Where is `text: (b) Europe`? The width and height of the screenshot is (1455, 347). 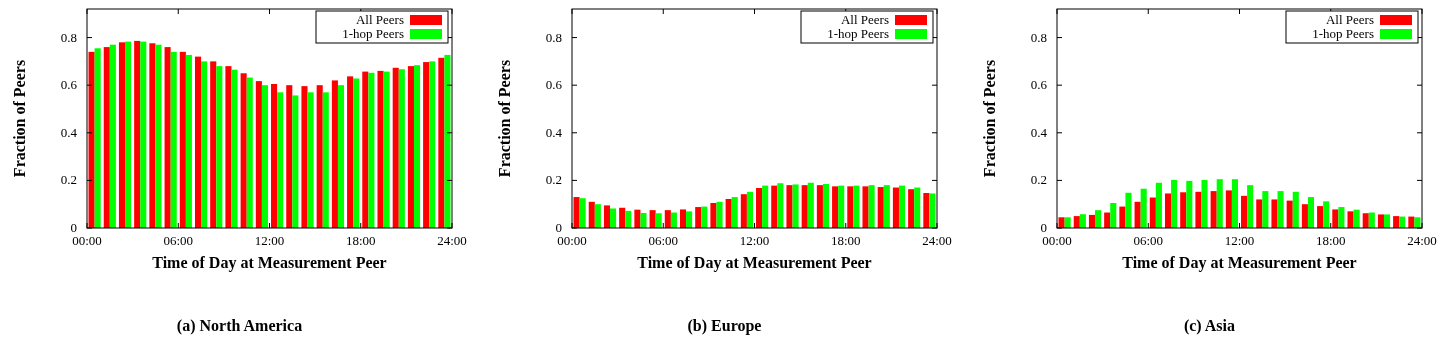 text: (b) Europe is located at coordinates (724, 326).